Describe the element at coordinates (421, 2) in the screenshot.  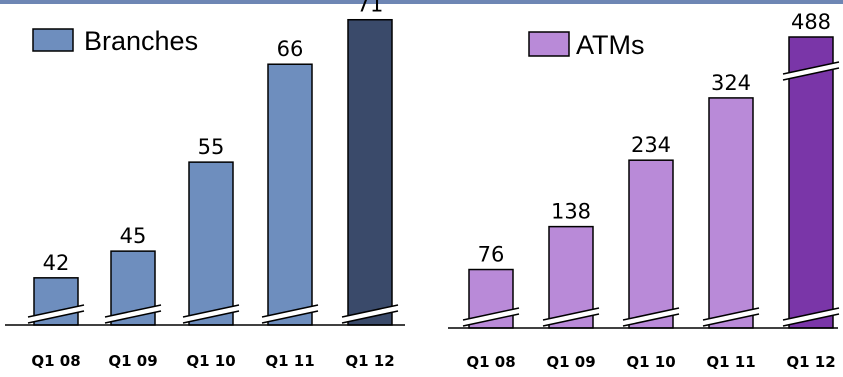
I see `top-rule` at that location.